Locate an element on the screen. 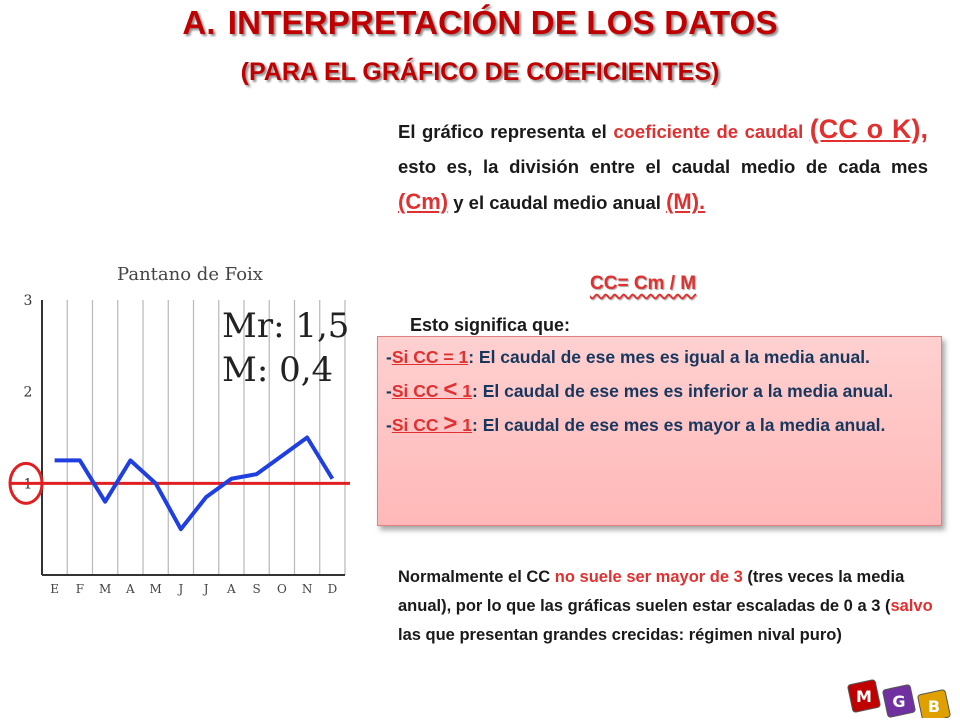 This screenshot has width=960, height=720. term-cc-k: (CC o K), is located at coordinates (868, 129).